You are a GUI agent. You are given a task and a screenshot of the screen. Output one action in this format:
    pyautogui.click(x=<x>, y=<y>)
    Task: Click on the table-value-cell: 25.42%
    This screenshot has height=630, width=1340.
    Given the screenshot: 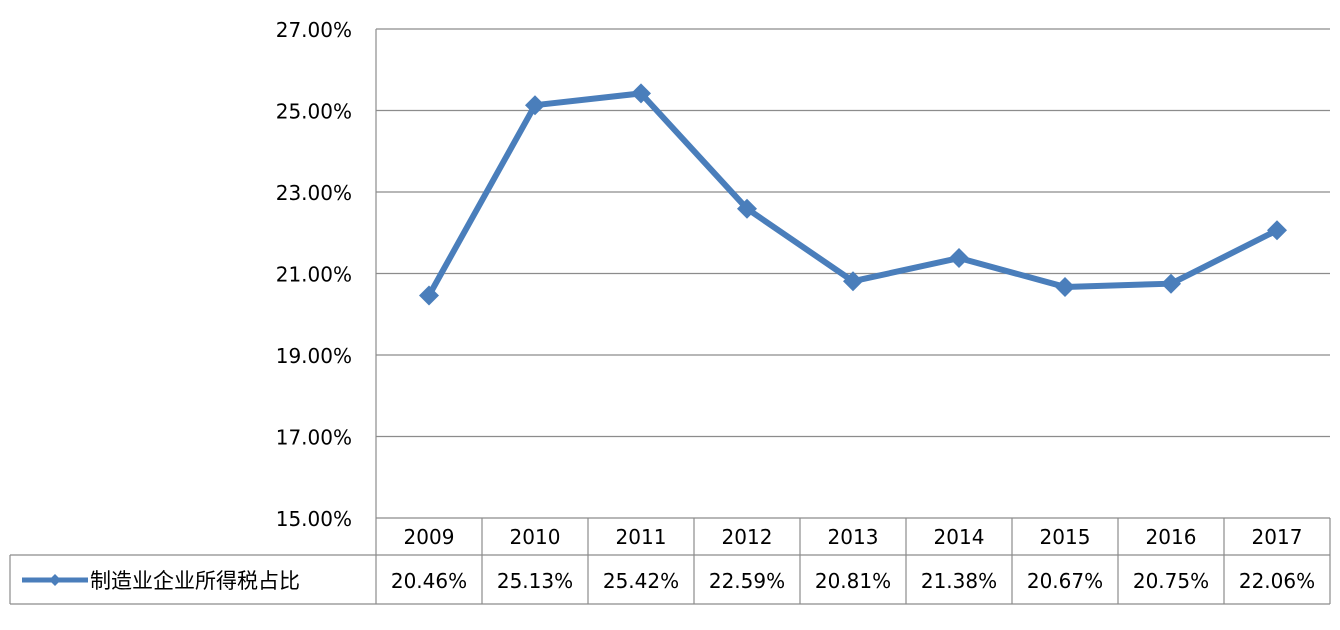 What is the action you would take?
    pyautogui.click(x=641, y=581)
    